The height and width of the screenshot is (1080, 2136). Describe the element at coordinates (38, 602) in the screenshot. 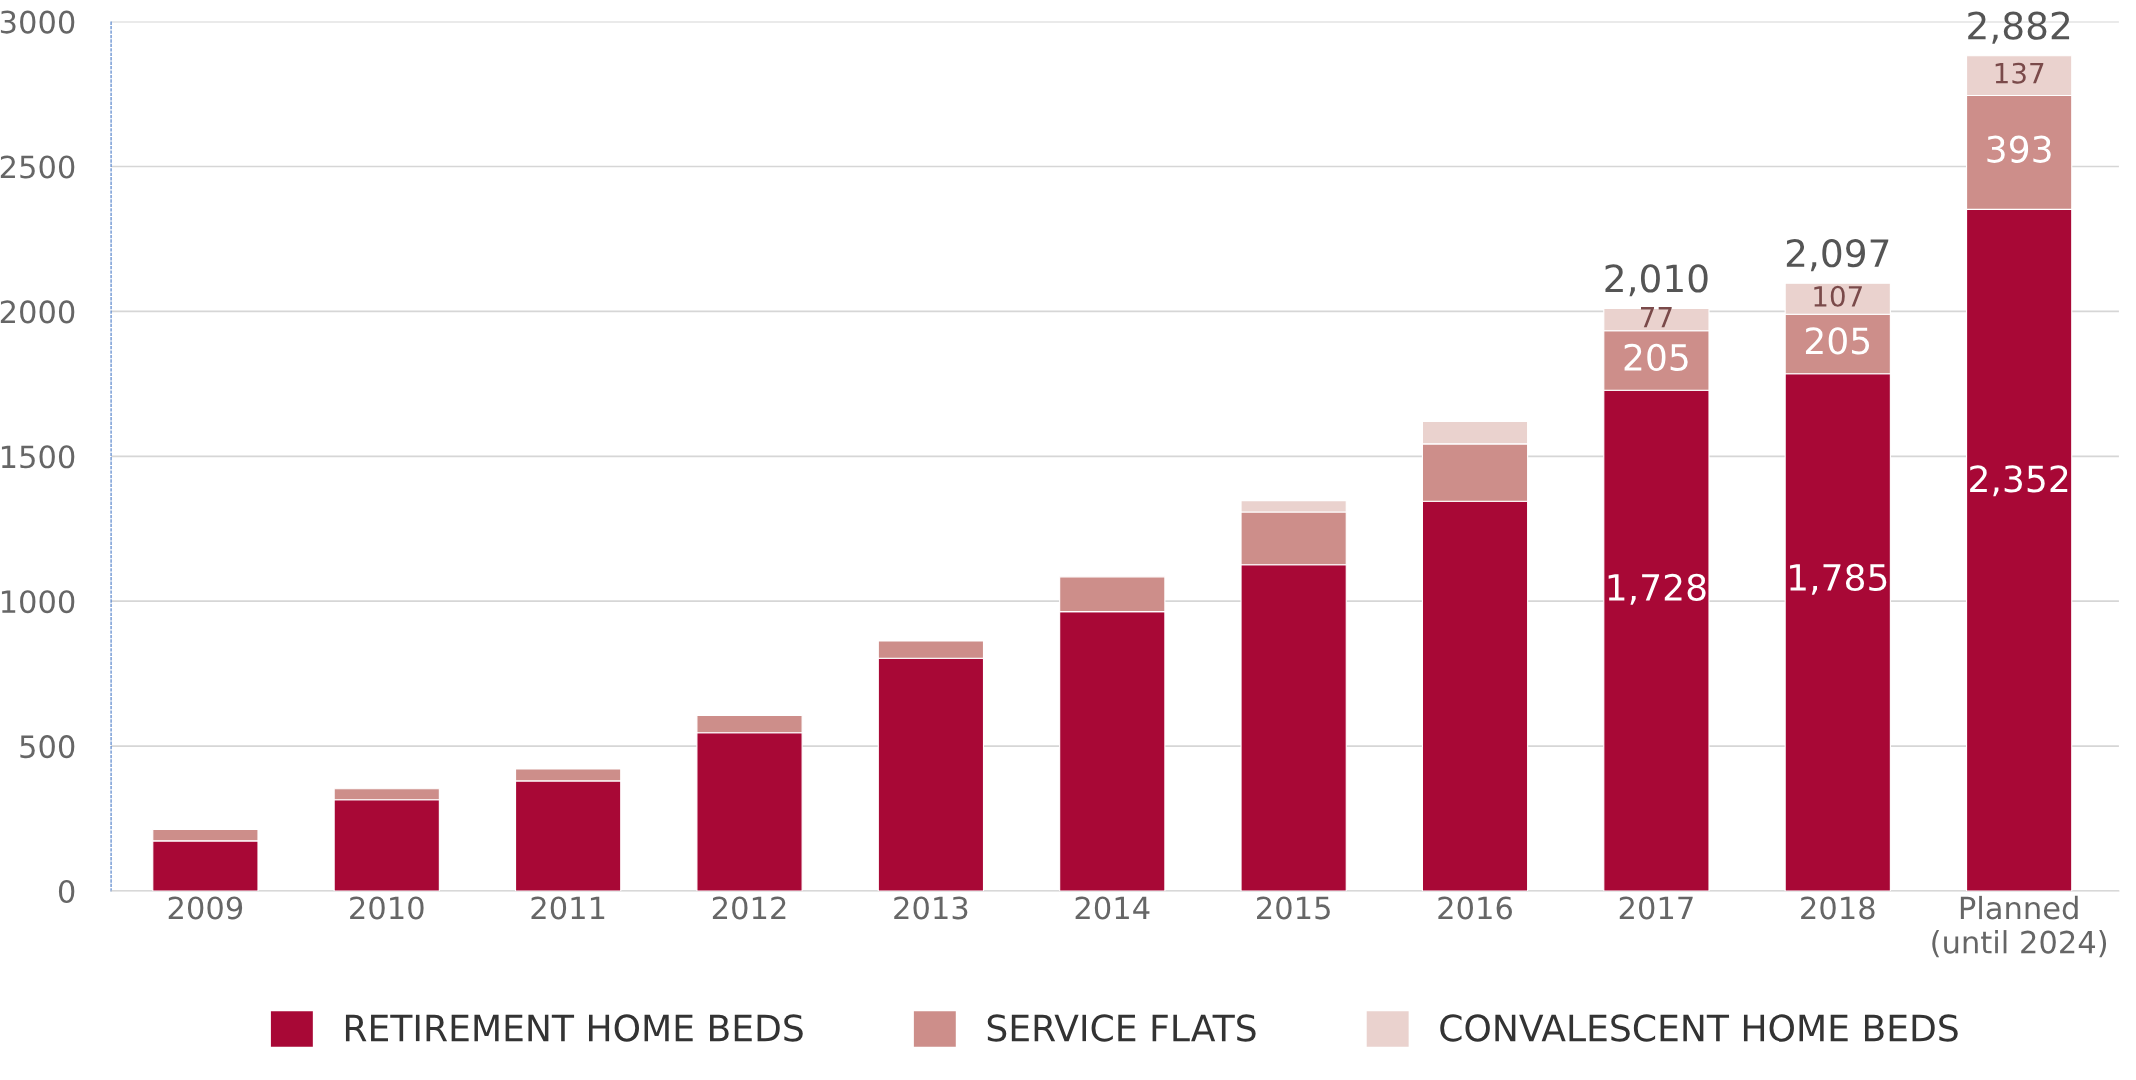

I see `y-tick-label: 1000` at that location.